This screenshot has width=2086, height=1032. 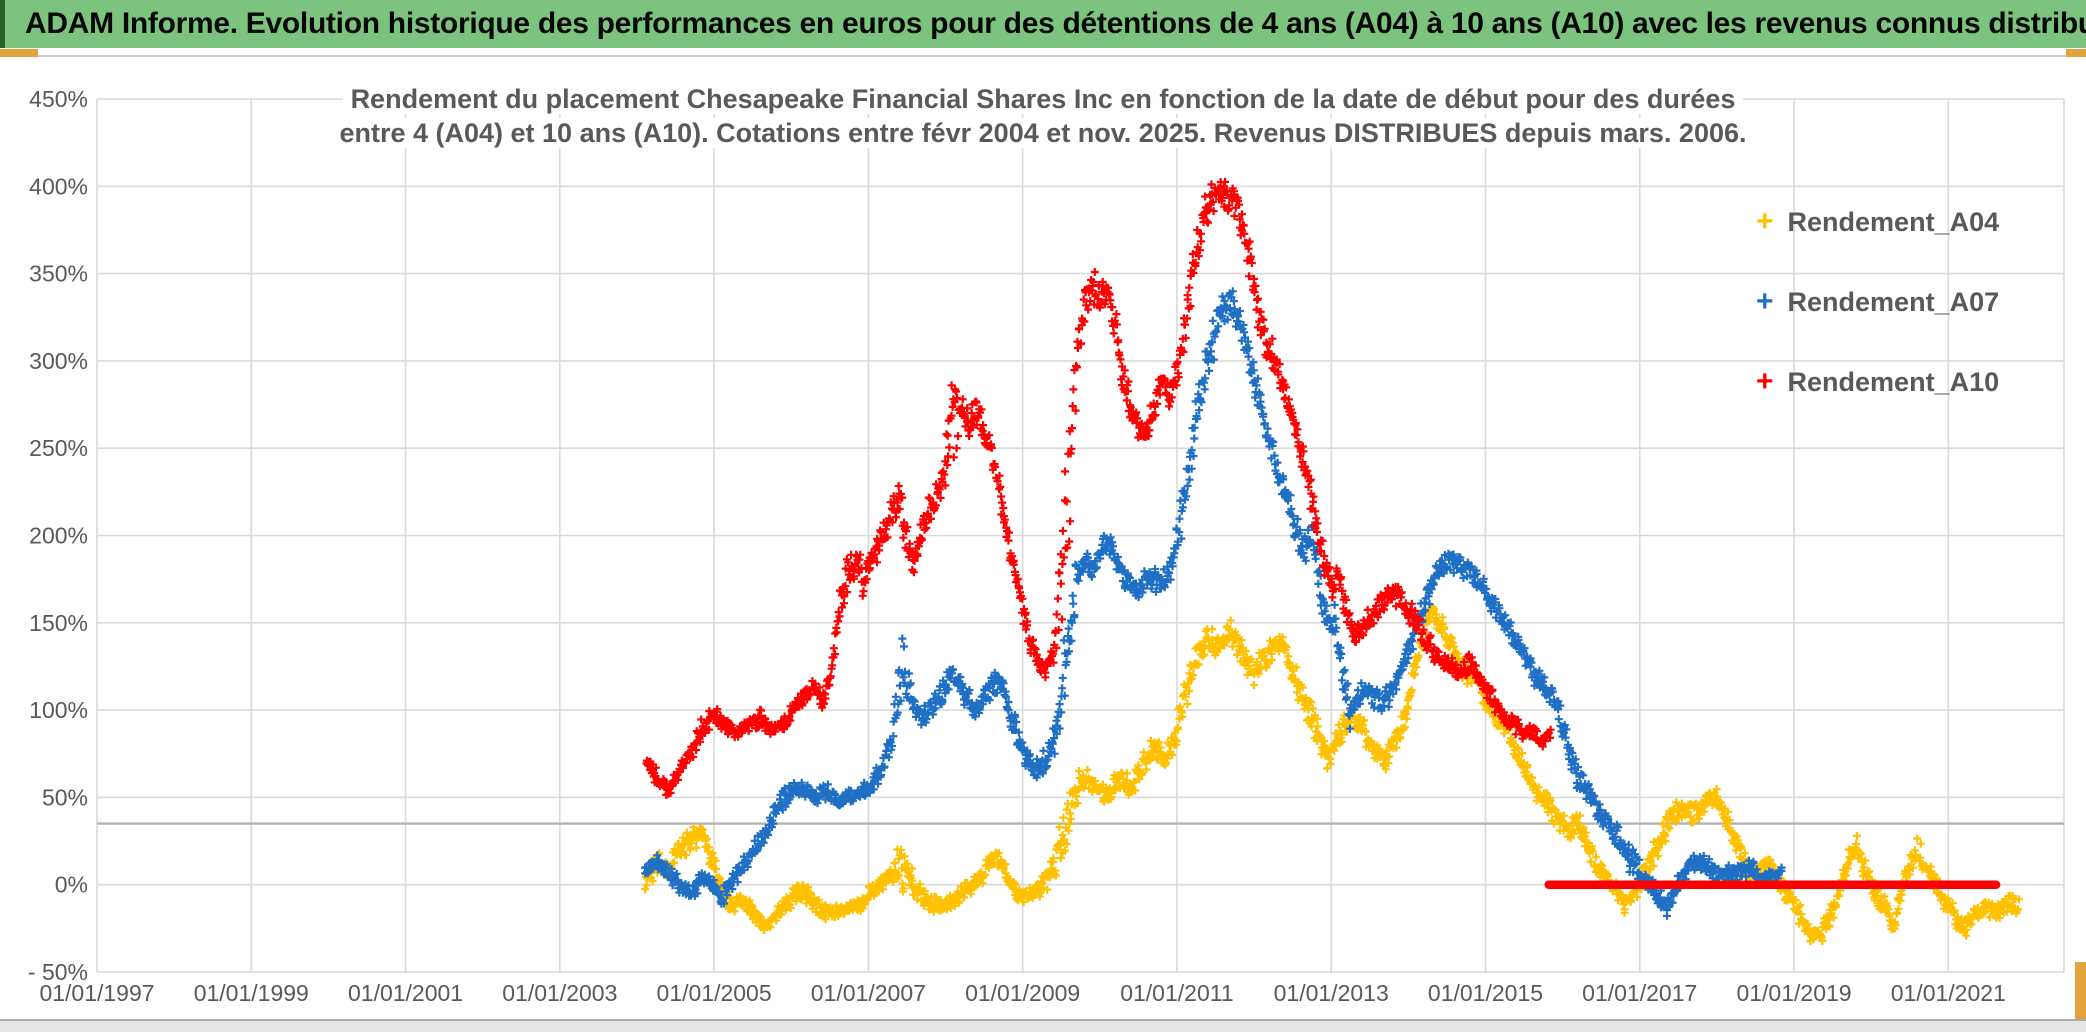 What do you see at coordinates (2, 24) in the screenshot?
I see `header-left-edge` at bounding box center [2, 24].